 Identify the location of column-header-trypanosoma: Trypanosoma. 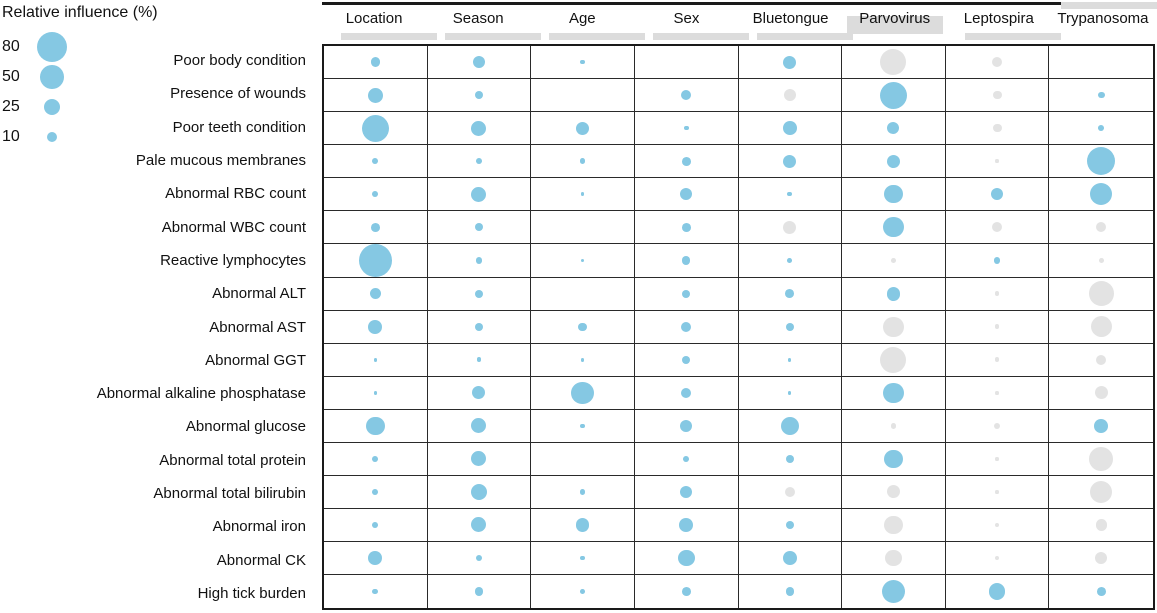
(1104, 23).